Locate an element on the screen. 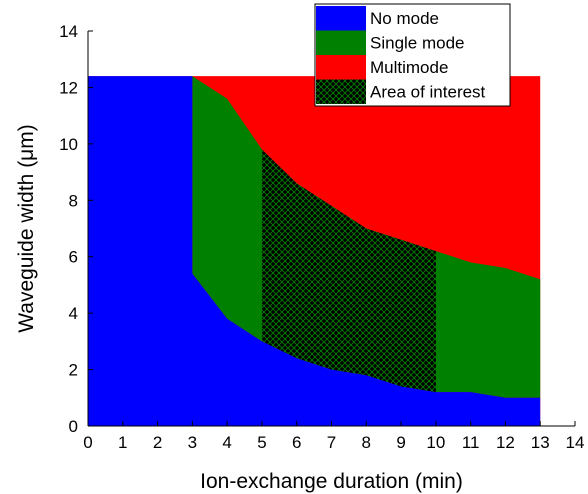 The image size is (588, 494). x-tick-label: 4 is located at coordinates (226, 442).